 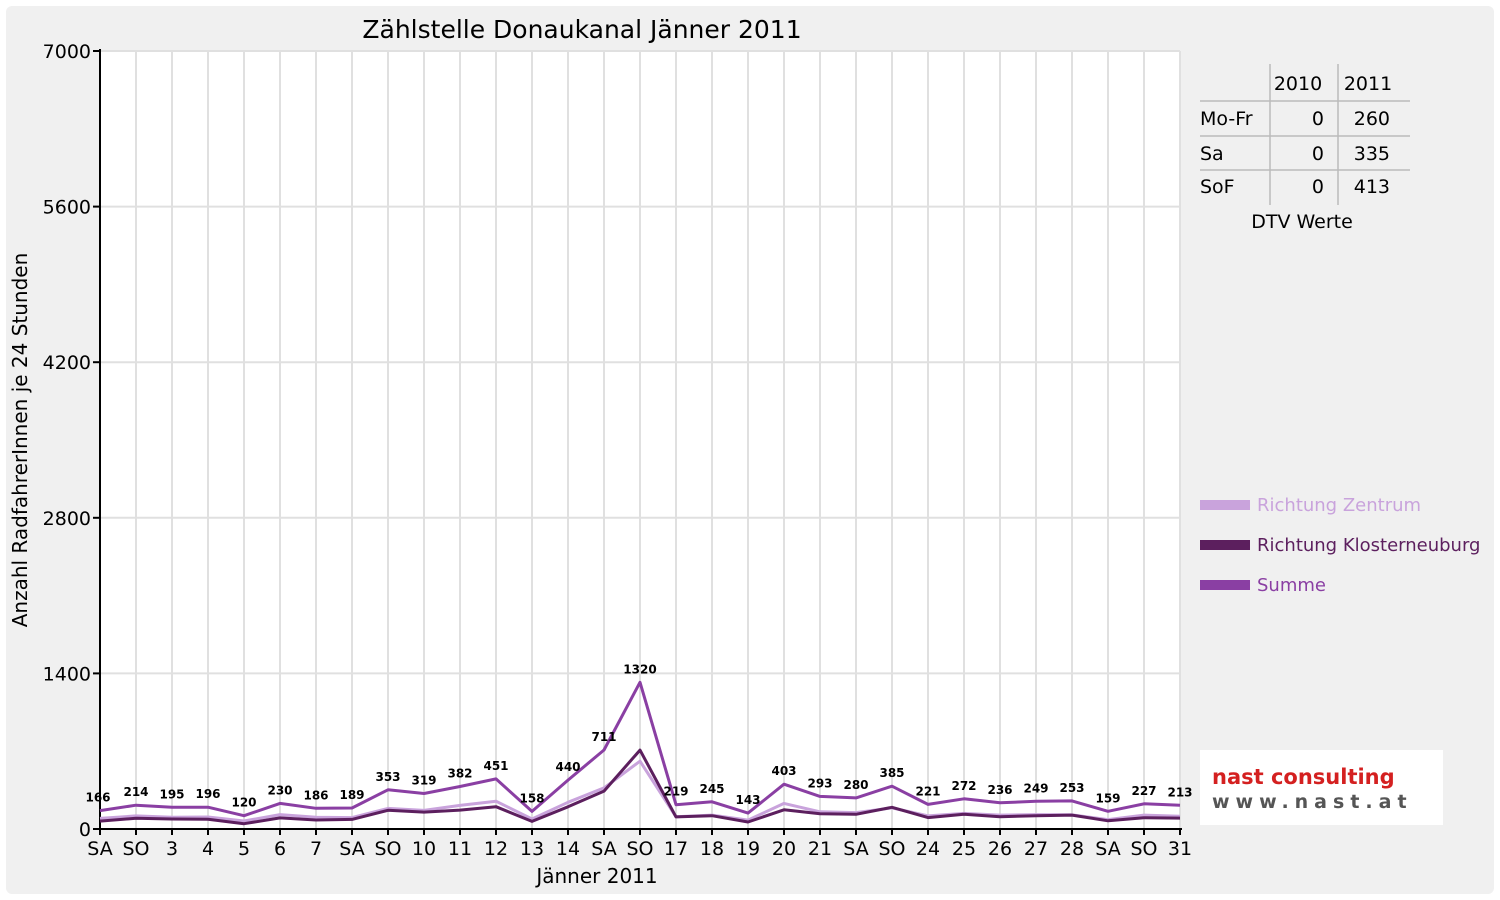 I want to click on x-tick-label: 17, so click(x=676, y=849).